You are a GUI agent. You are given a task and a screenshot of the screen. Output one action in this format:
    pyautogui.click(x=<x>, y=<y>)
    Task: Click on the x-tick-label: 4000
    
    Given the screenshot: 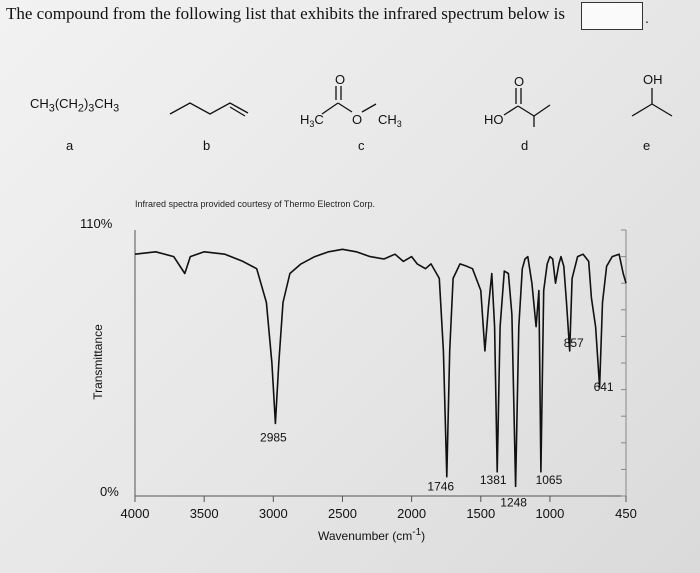 What is the action you would take?
    pyautogui.click(x=135, y=513)
    